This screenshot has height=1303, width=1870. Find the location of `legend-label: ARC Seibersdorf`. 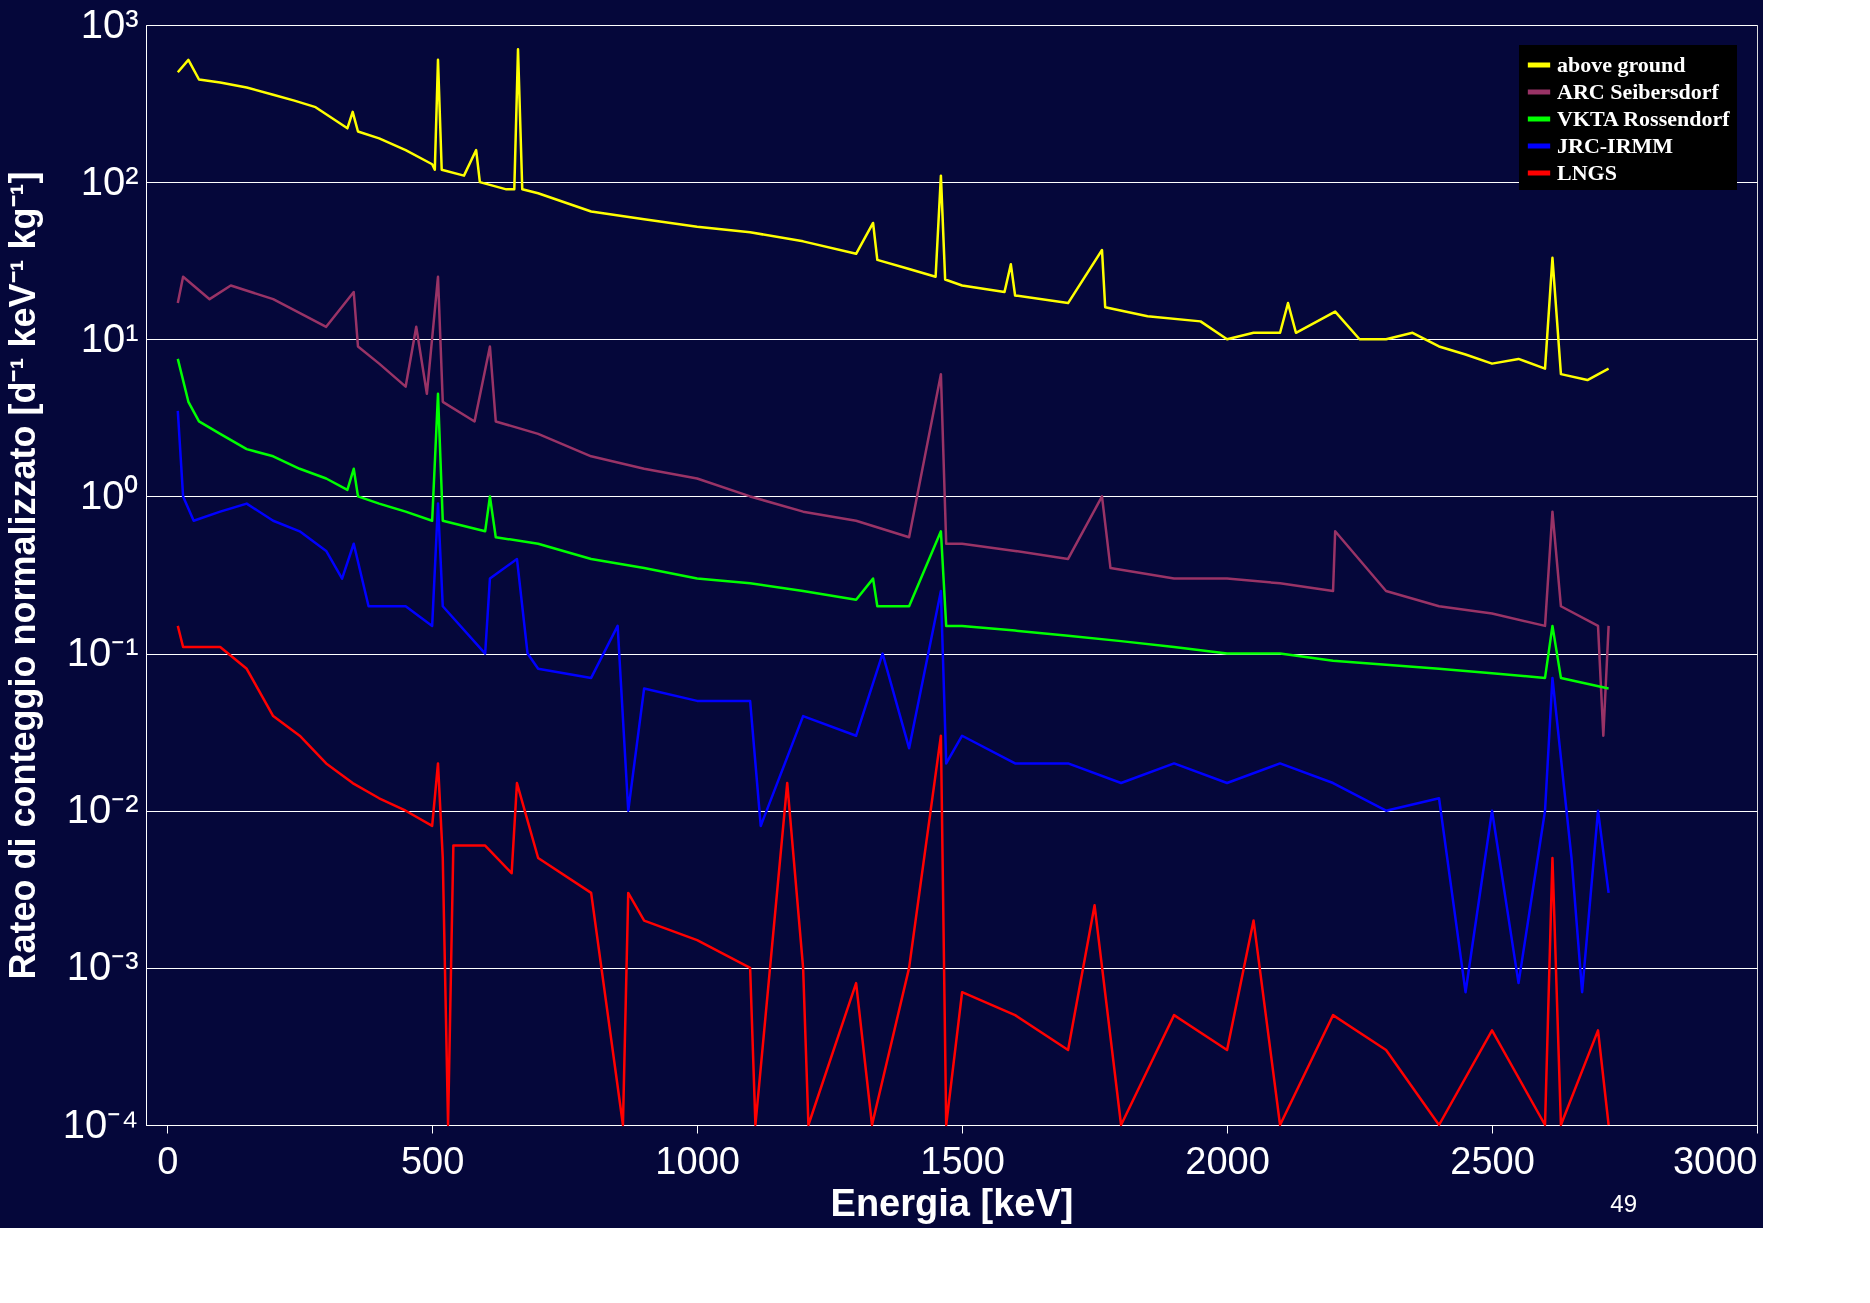

legend-label: ARC Seibersdorf is located at coordinates (1638, 91).